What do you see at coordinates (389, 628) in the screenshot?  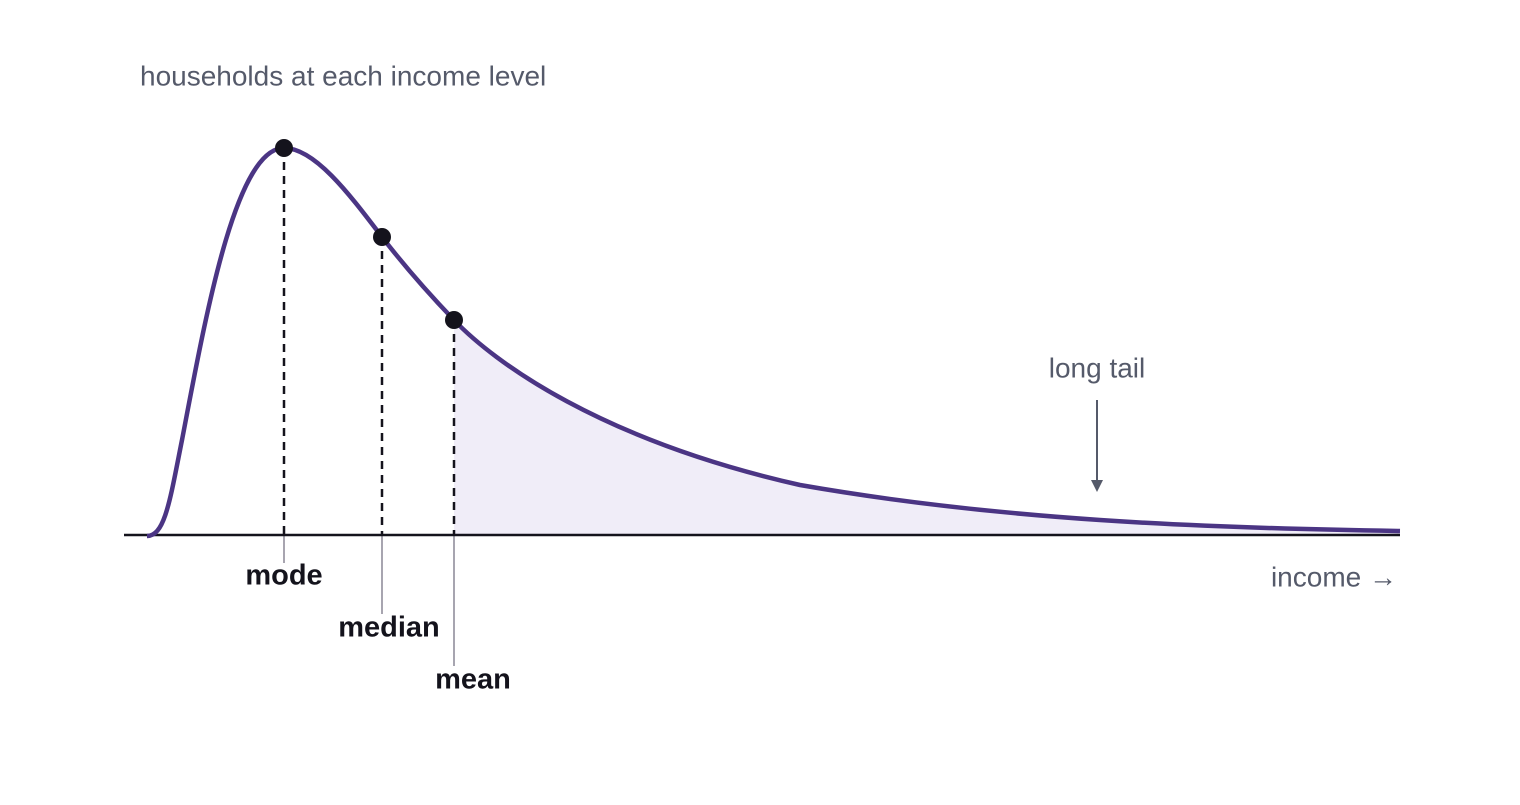 I see `median-label: median` at bounding box center [389, 628].